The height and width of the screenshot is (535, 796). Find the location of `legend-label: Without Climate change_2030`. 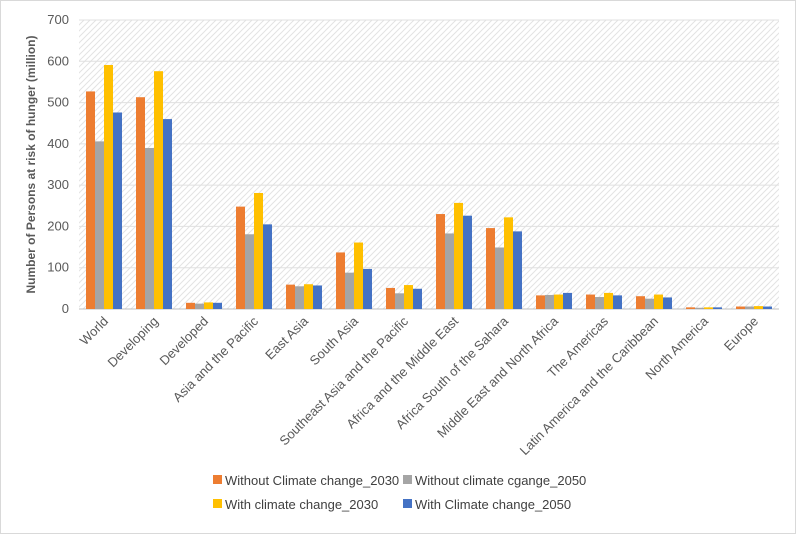

legend-label: Without Climate change_2030 is located at coordinates (312, 480).